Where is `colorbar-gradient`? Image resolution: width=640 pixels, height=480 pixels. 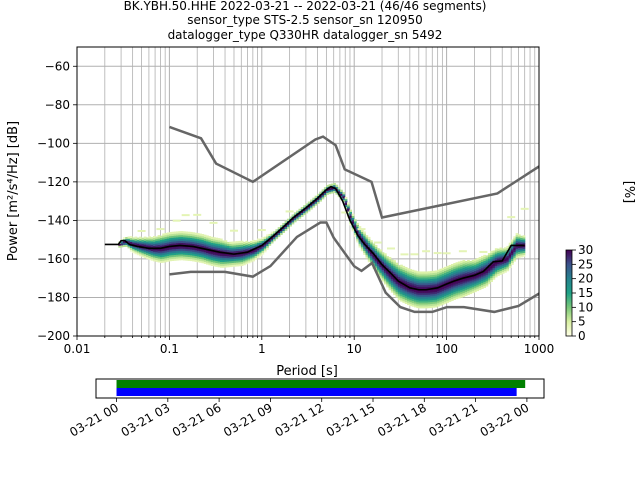
colorbar-gradient is located at coordinates (569, 293).